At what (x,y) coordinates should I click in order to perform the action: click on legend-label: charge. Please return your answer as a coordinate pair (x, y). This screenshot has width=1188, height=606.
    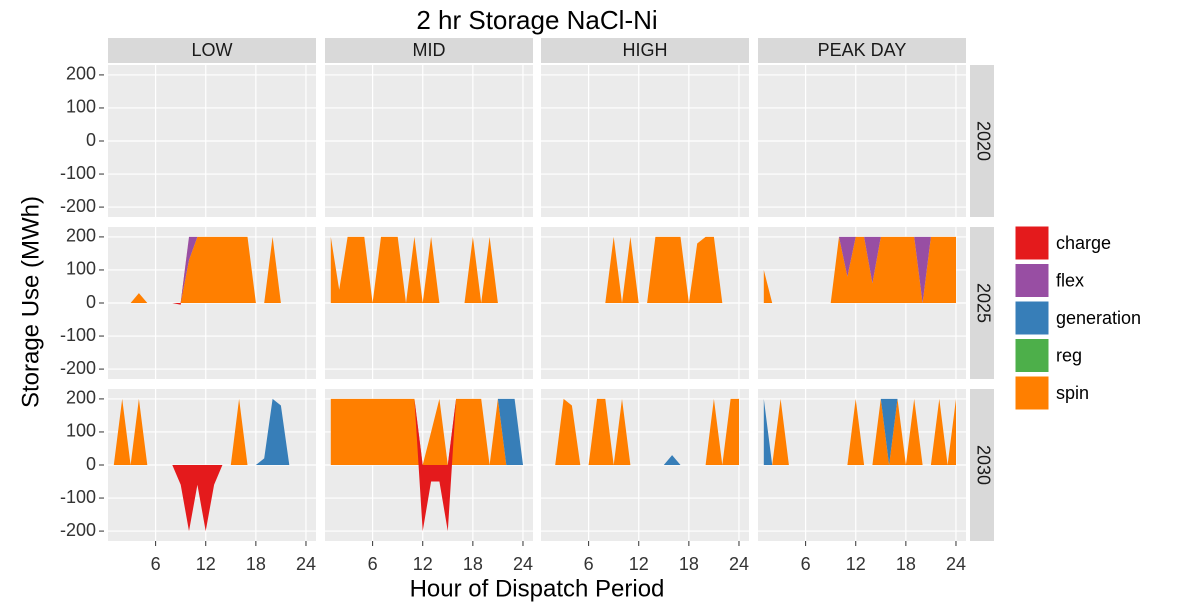
    Looking at the image, I should click on (1083, 243).